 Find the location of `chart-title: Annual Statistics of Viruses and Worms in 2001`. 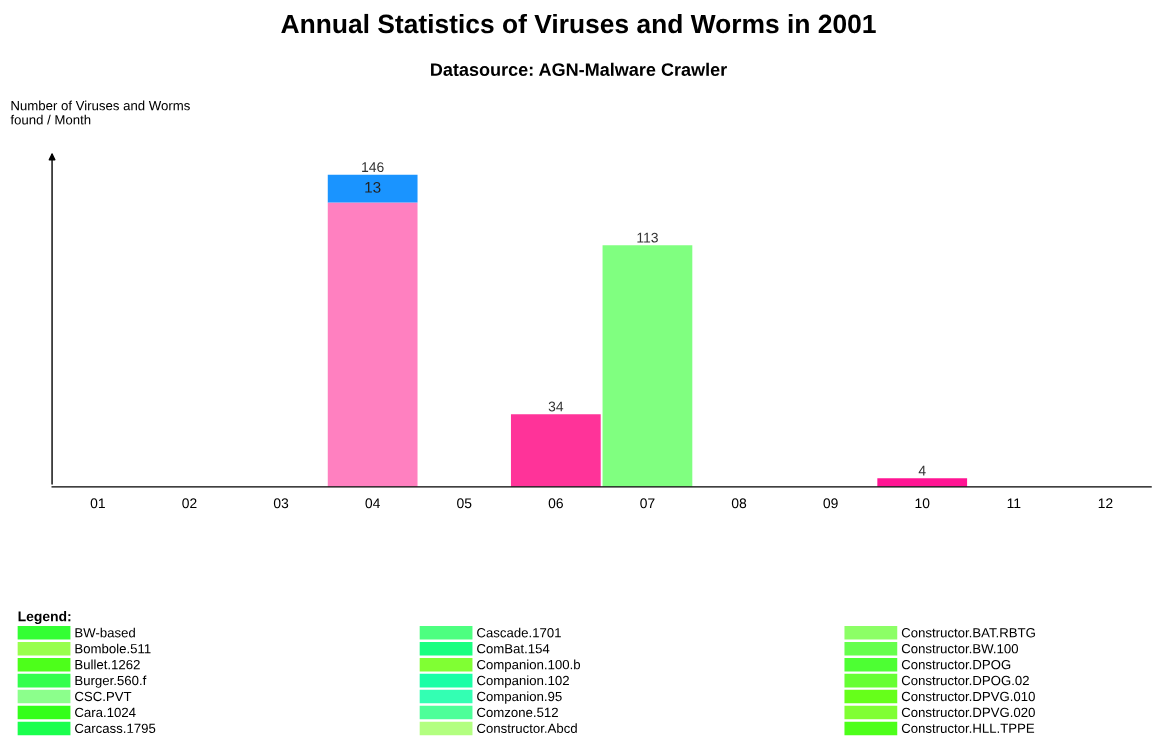

chart-title: Annual Statistics of Viruses and Worms in 2001 is located at coordinates (578, 23).